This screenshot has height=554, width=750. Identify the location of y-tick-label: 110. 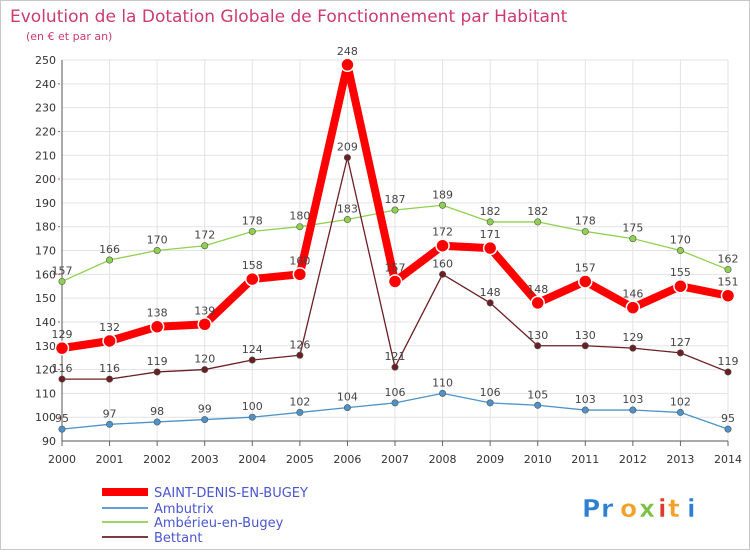
(45, 393).